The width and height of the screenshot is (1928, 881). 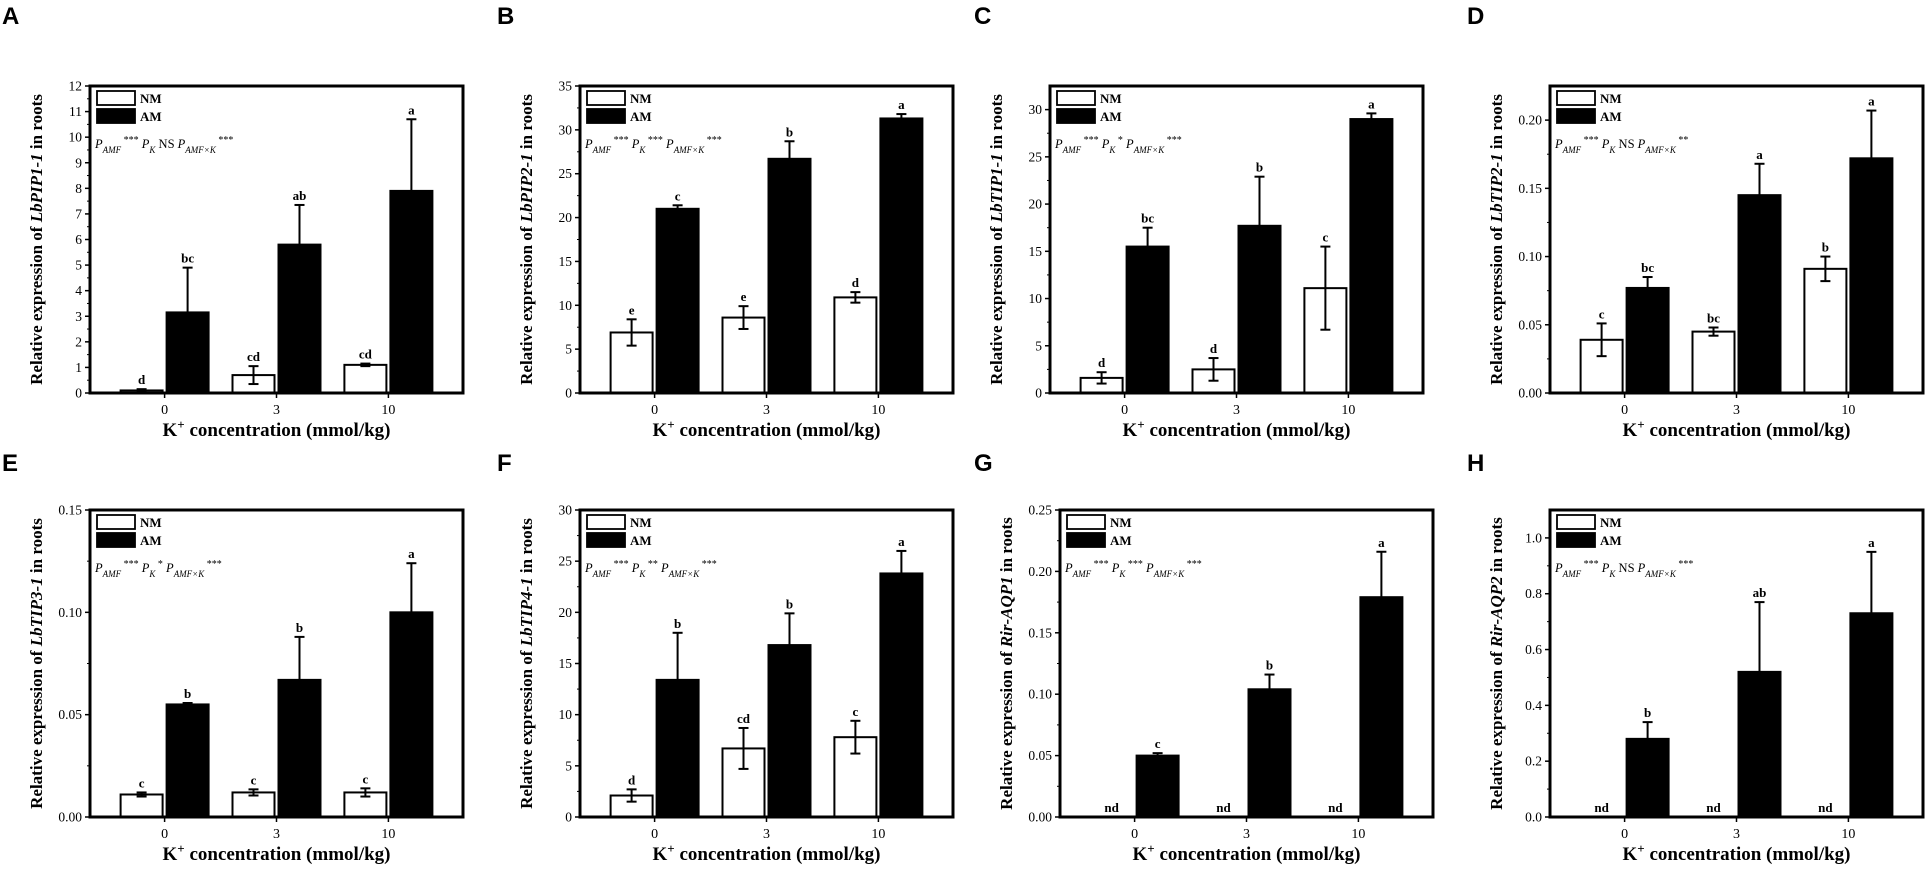 What do you see at coordinates (1040, 632) in the screenshot?
I see `y-tick-label: 0.15` at bounding box center [1040, 632].